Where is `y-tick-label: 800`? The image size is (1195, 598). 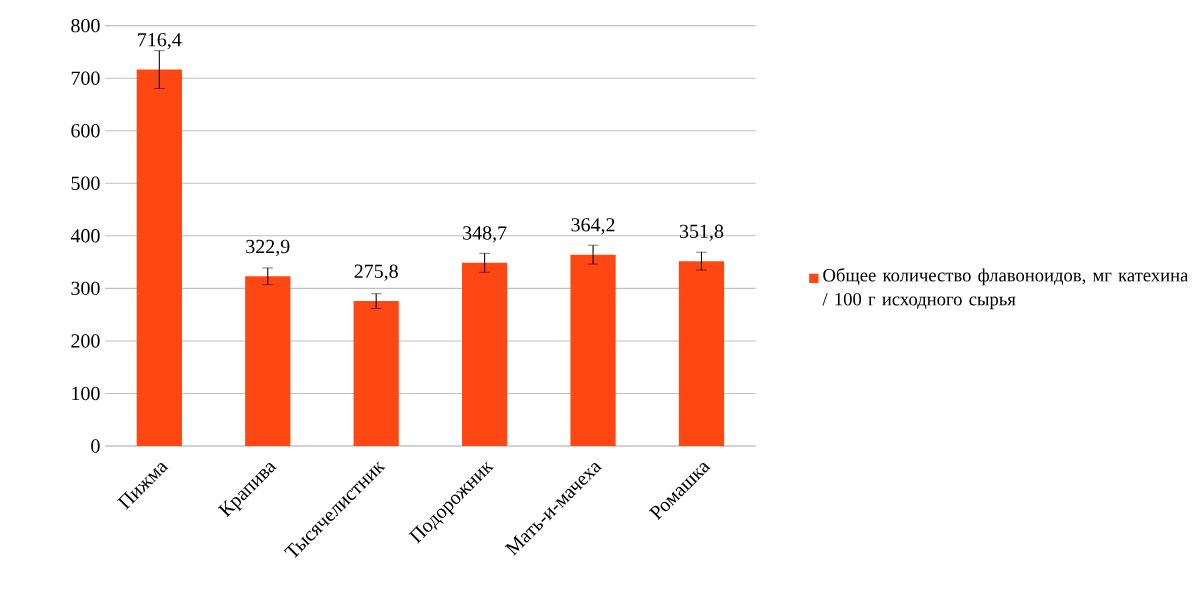
y-tick-label: 800 is located at coordinates (85, 26).